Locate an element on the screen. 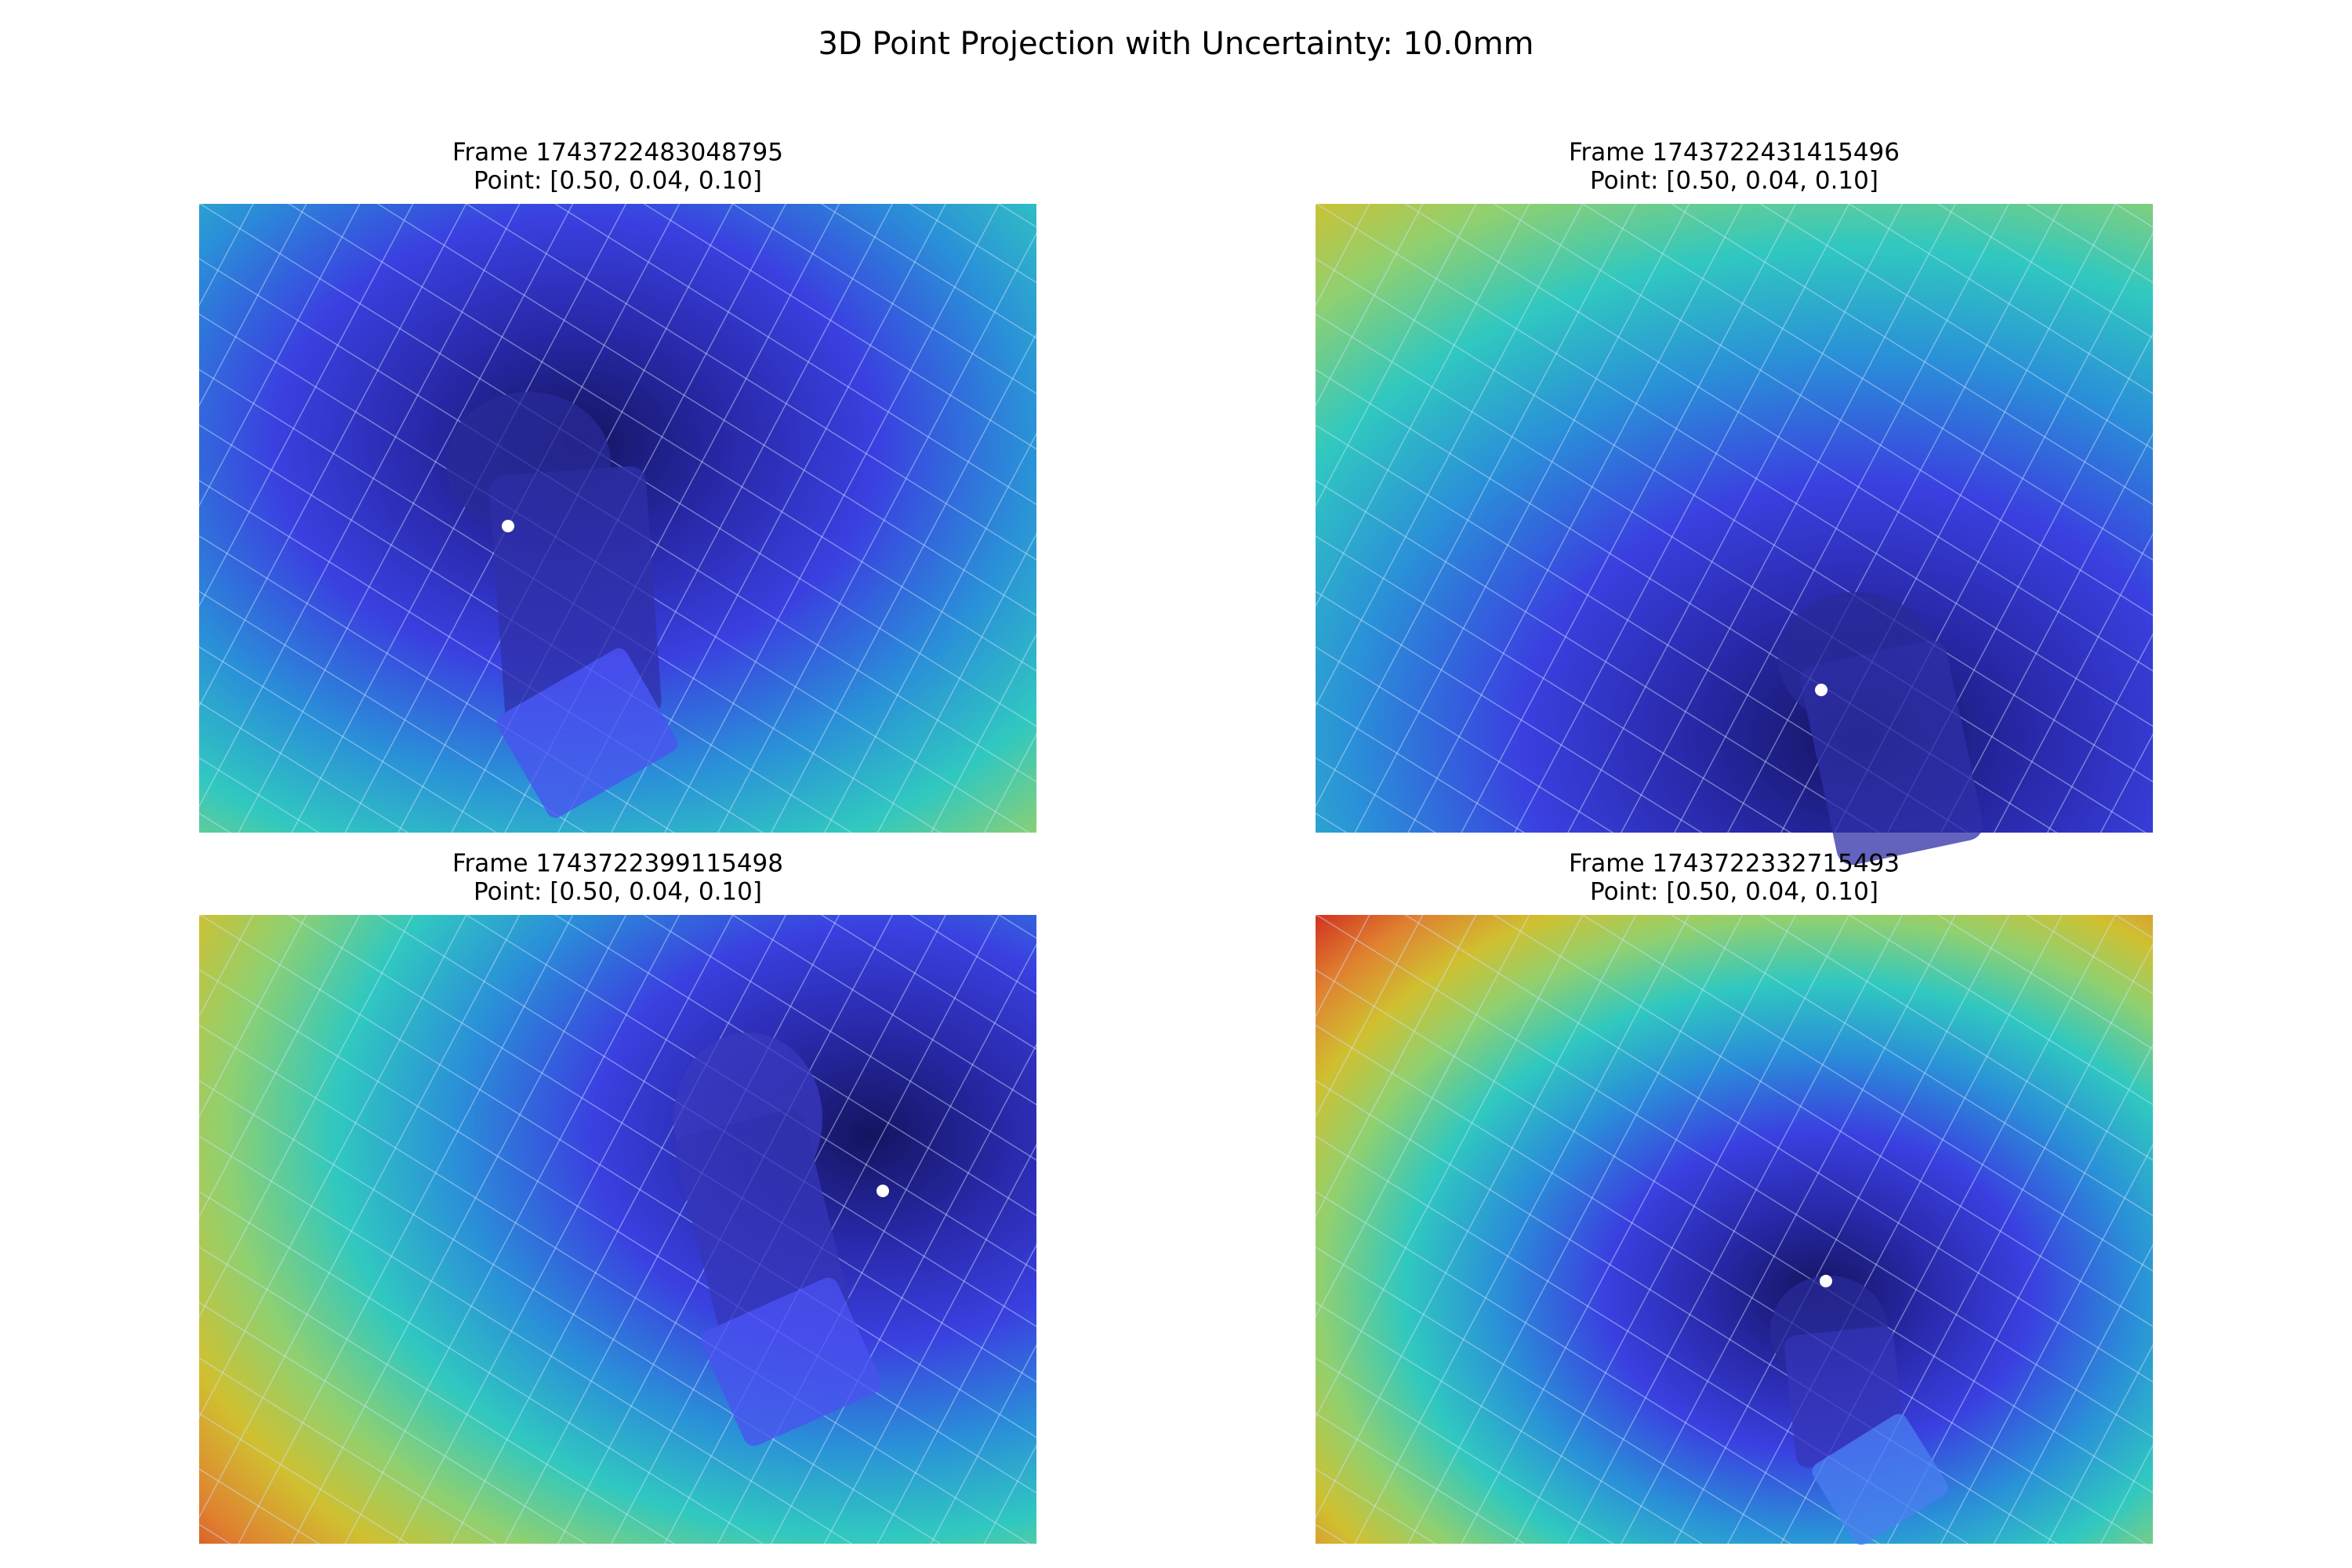 The width and height of the screenshot is (2352, 1568). frame-label: Frame 1743722483048795 is located at coordinates (617, 153).